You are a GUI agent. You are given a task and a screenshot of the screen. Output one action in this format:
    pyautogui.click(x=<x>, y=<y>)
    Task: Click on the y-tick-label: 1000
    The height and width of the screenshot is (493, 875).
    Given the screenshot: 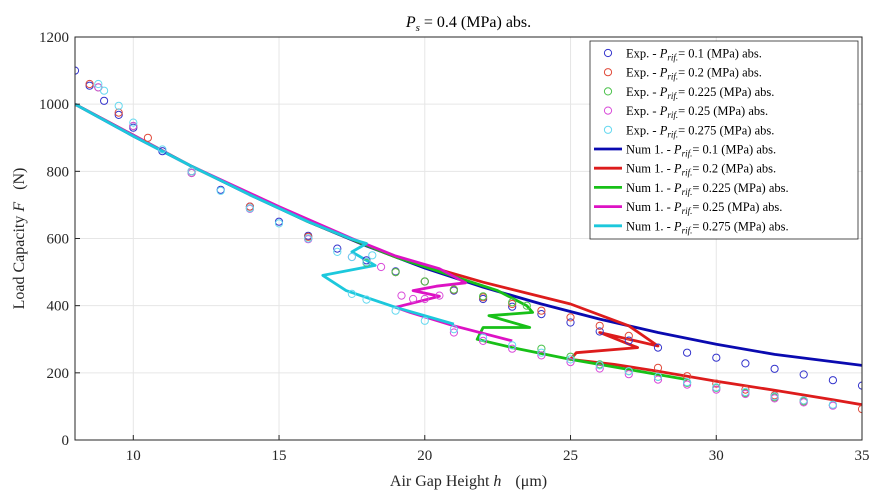 What is the action you would take?
    pyautogui.click(x=54, y=105)
    